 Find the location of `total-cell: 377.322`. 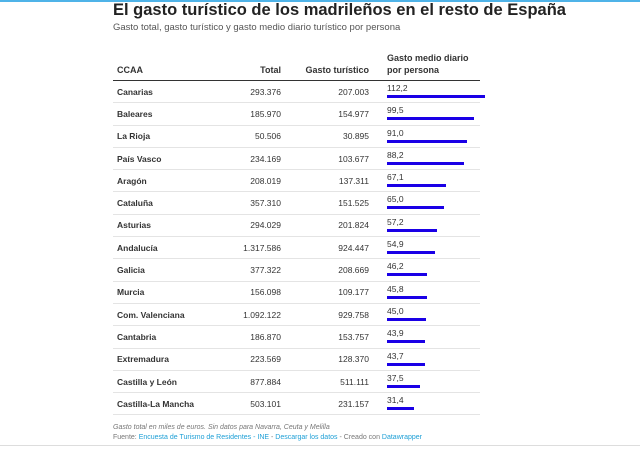

total-cell: 377.322 is located at coordinates (253, 270).